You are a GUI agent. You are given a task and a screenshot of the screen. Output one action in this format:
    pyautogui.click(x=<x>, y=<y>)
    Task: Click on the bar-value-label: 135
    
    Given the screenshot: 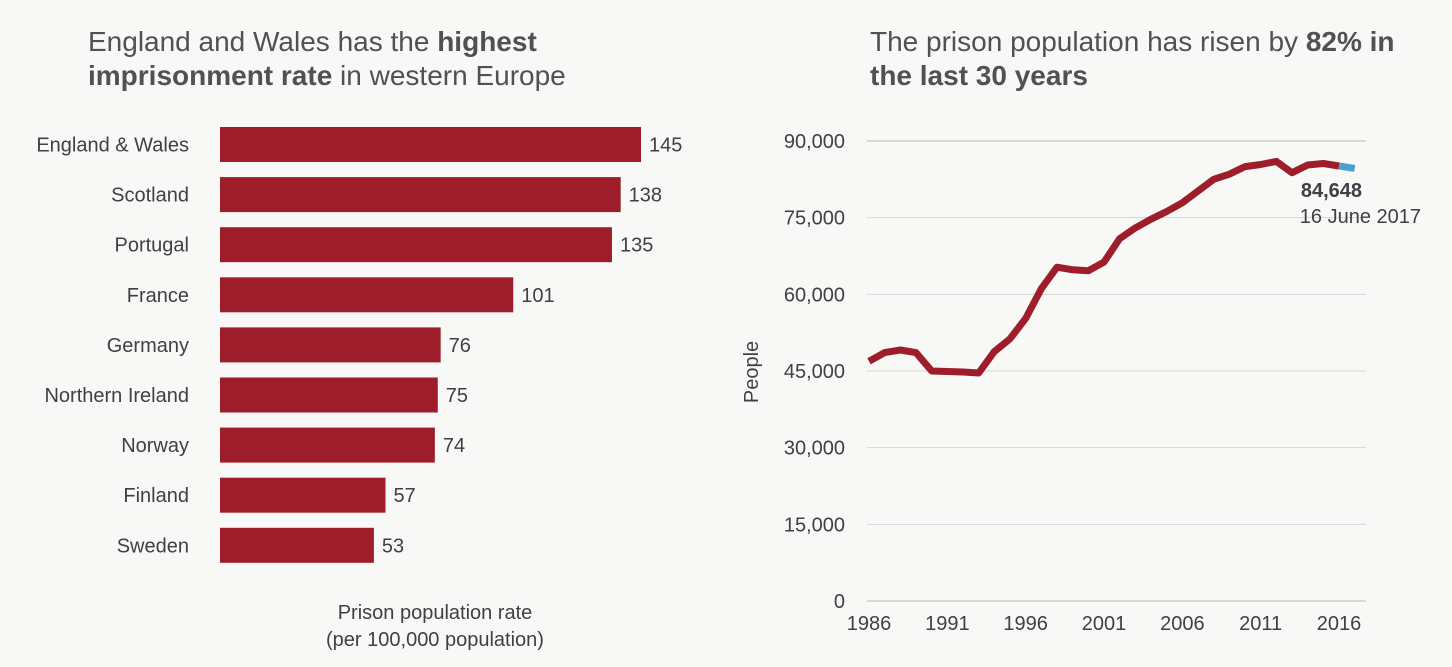 What is the action you would take?
    pyautogui.click(x=636, y=246)
    